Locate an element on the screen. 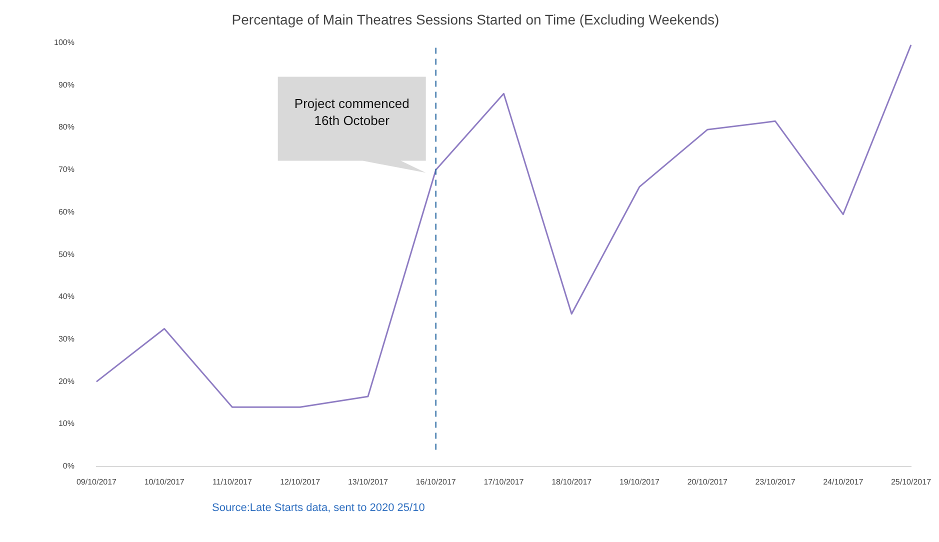 Image resolution: width=939 pixels, height=542 pixels. y-tick-label: 50% is located at coordinates (66, 254).